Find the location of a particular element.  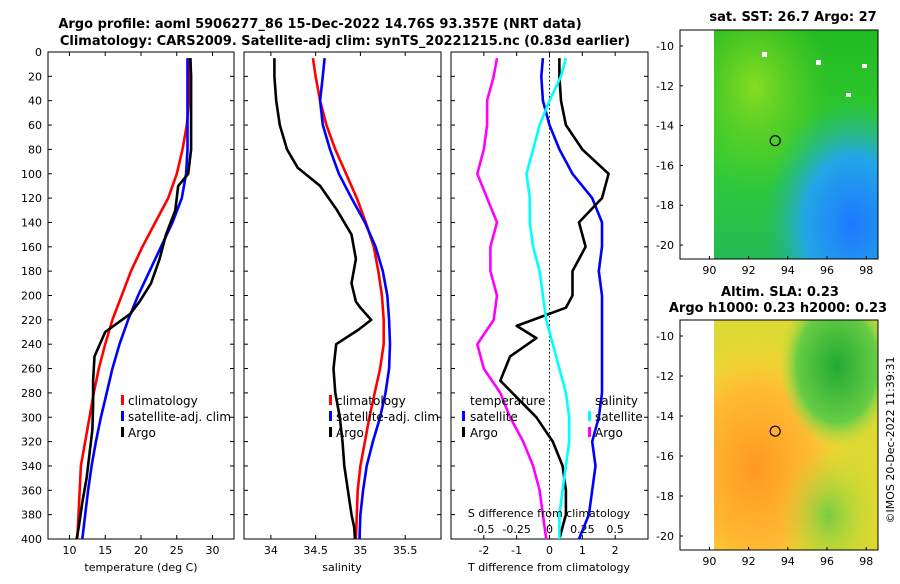

temperature-legend: climatology satellite-adj. clim Argo is located at coordinates (176, 417).